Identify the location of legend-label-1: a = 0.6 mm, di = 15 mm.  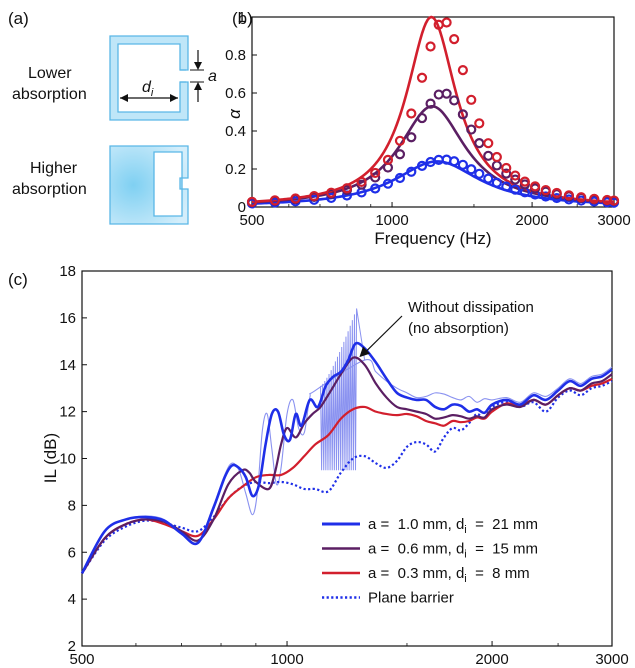
(453, 551).